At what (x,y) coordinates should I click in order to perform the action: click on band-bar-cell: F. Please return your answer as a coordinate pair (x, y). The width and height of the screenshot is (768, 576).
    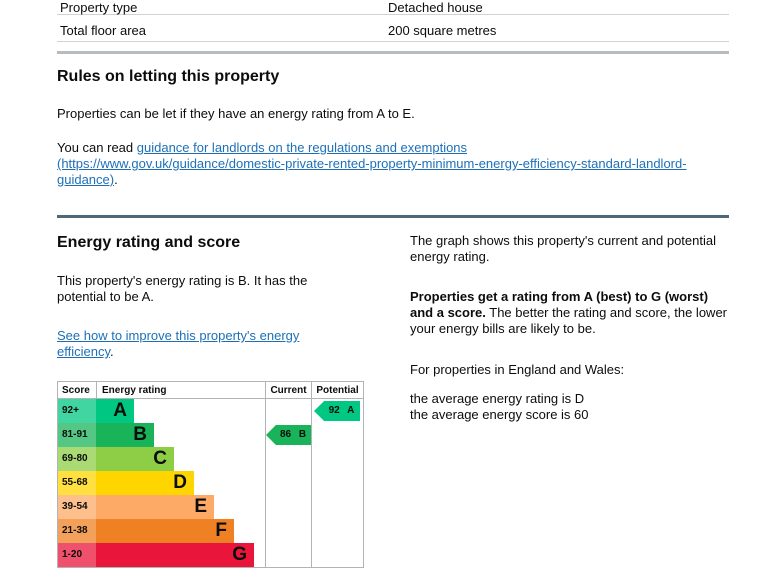
    Looking at the image, I should click on (180, 531).